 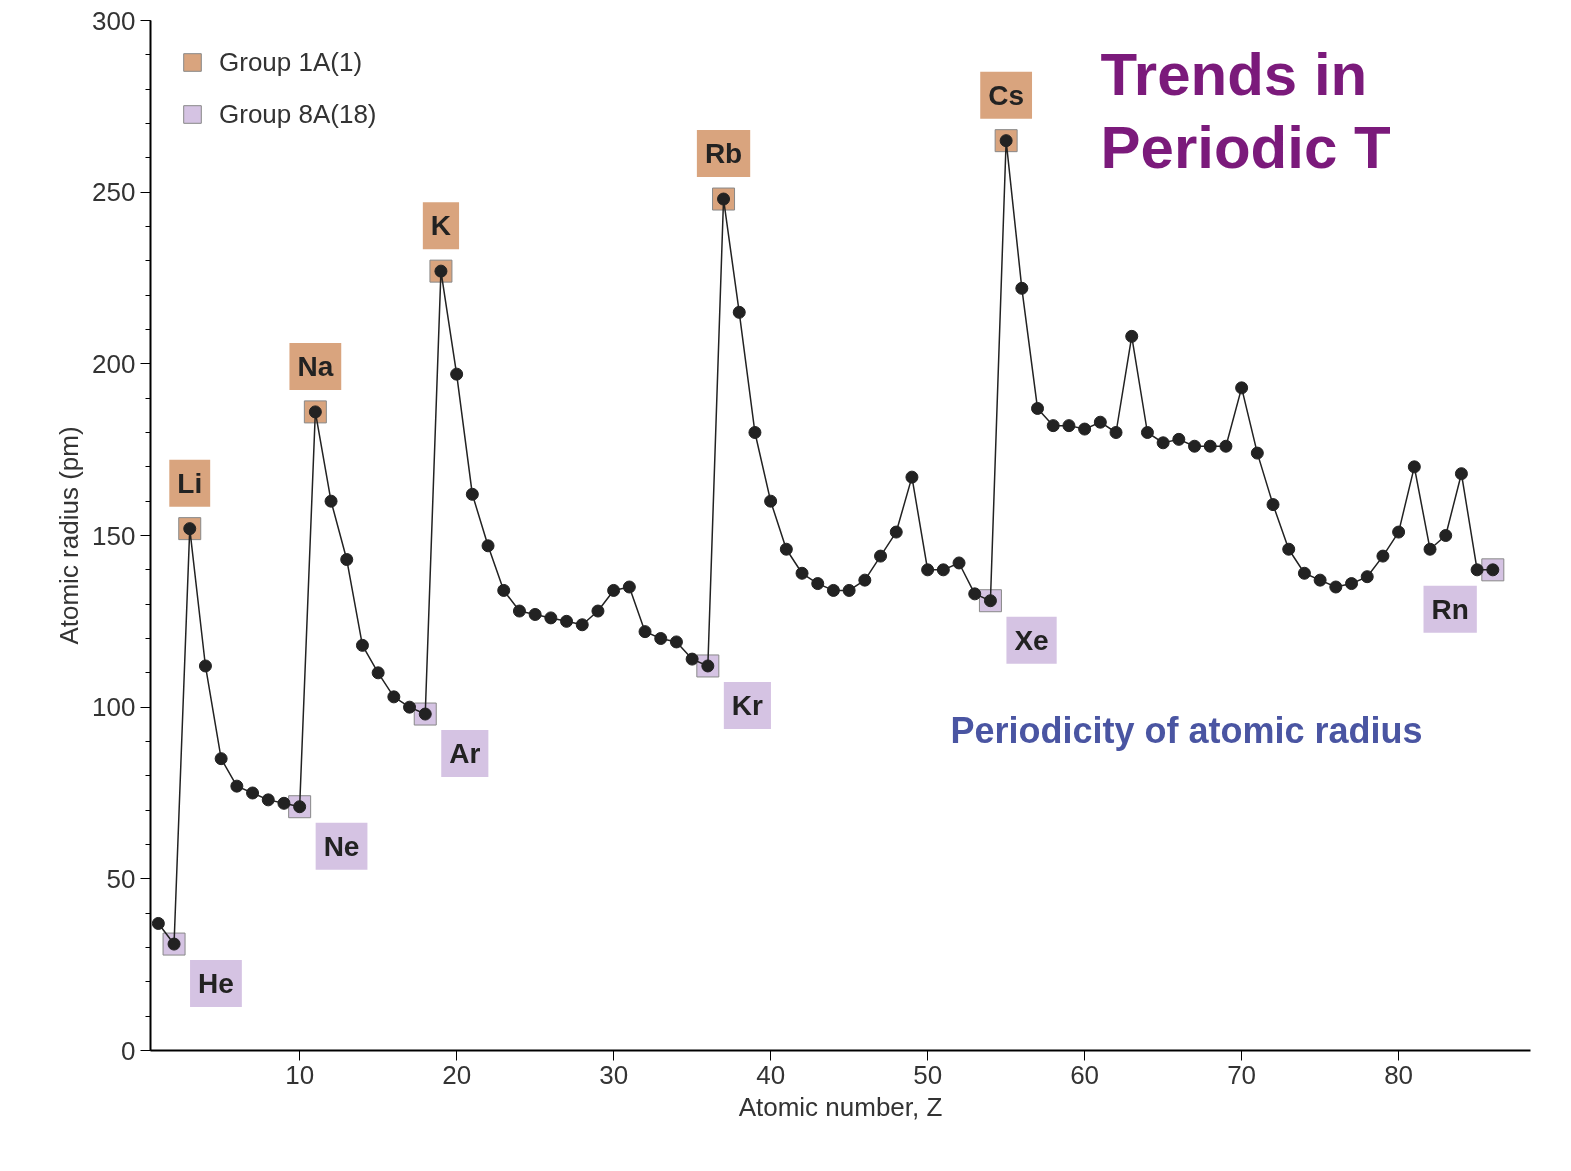 I want to click on x-axis-title: Atomic number, Z, so click(x=840, y=1106).